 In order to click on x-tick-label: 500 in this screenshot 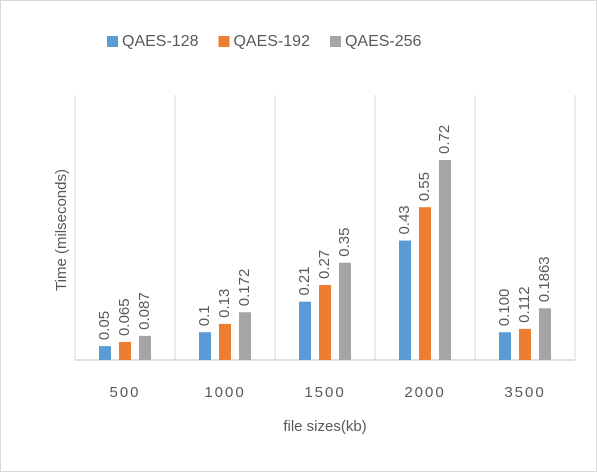, I will do `click(124, 392)`.